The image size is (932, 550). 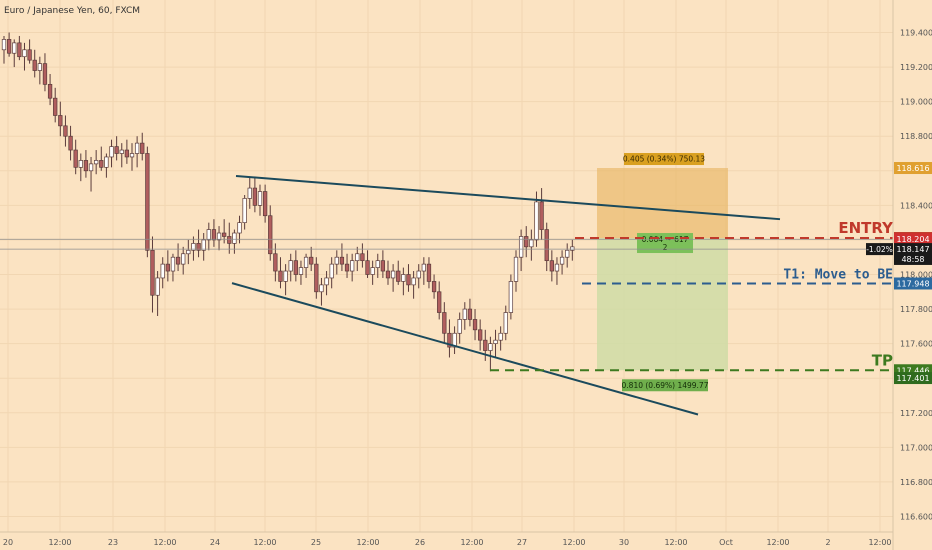 I want to click on t1-label: T1: Move to BE, so click(x=838, y=274).